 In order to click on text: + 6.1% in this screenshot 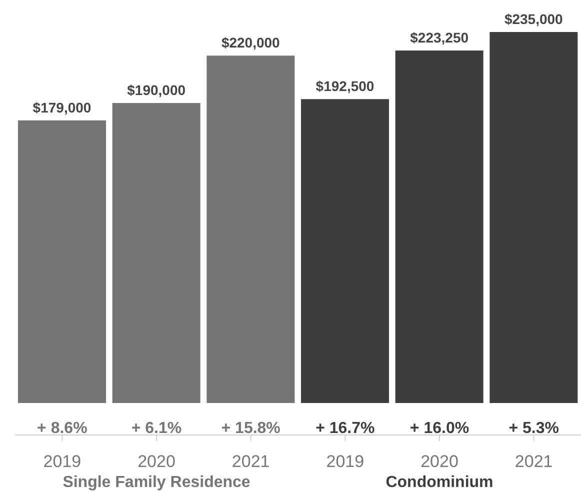, I will do `click(156, 428)`.